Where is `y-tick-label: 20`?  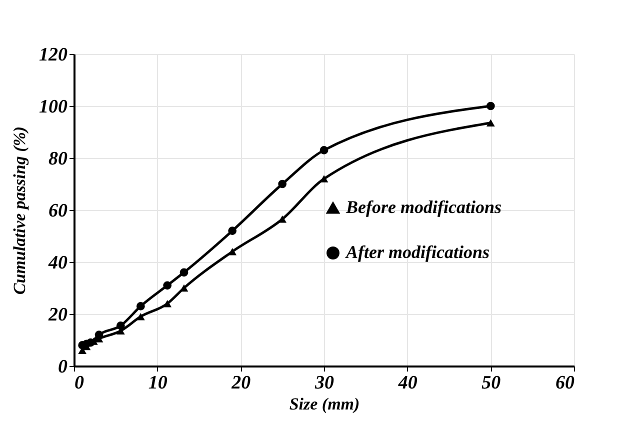 y-tick-label: 20 is located at coordinates (58, 315).